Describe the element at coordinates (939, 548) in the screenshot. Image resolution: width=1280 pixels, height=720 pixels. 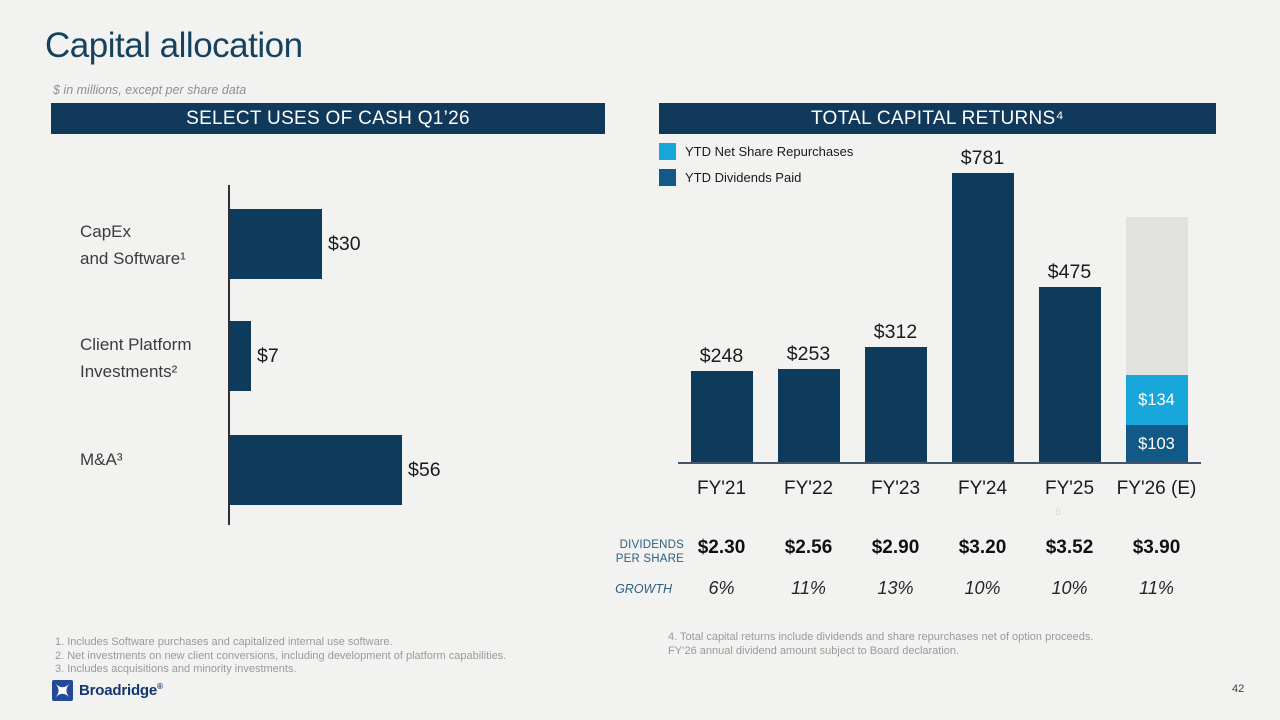
I see `dividends-per-share-row: $2.30 $2.56 $2.90 $3.20 $3.52 $3.90` at that location.